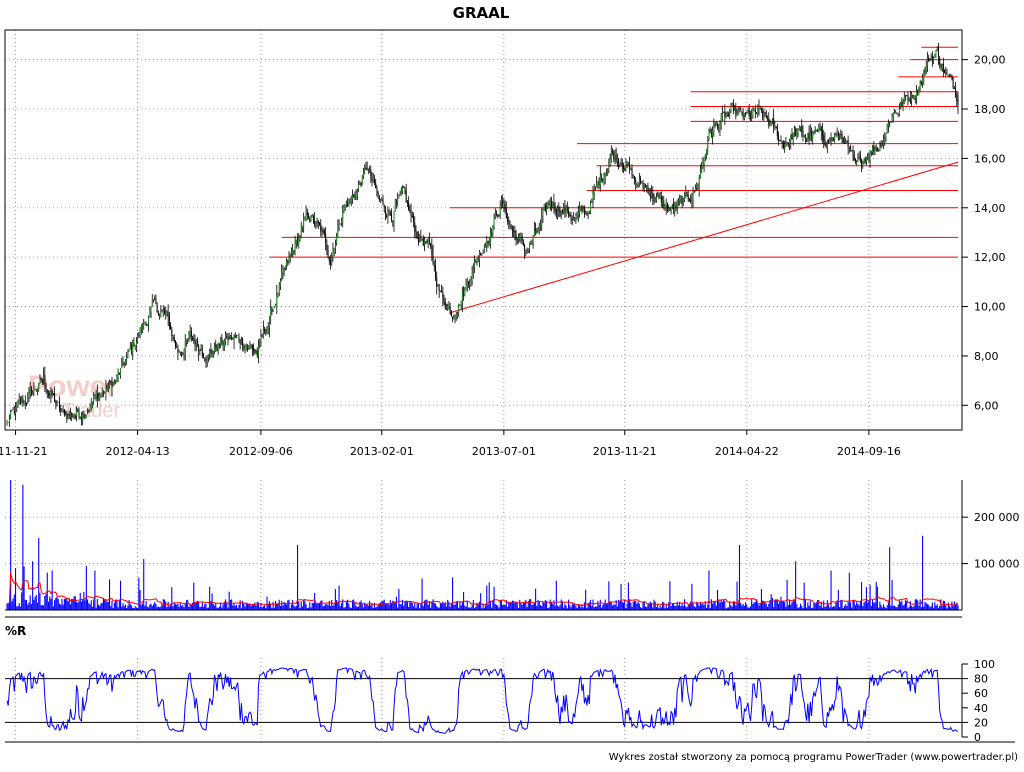 The height and width of the screenshot is (772, 1024). Describe the element at coordinates (704, 237) in the screenshot. I see `trendline` at that location.